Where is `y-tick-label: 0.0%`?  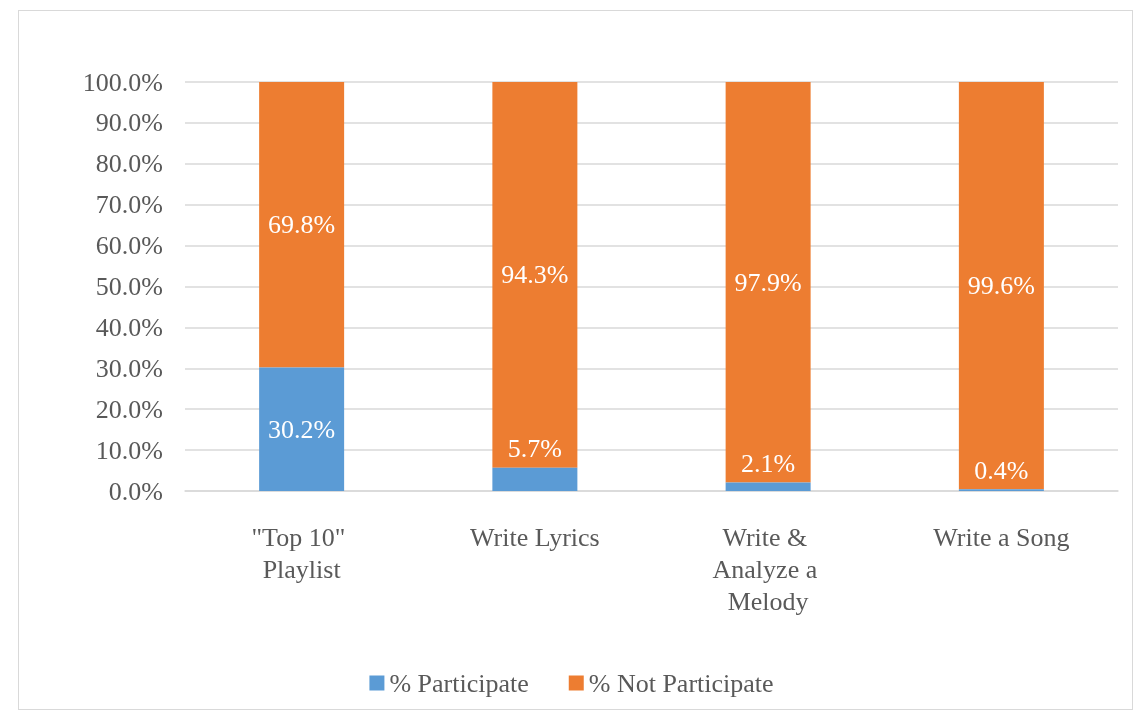 y-tick-label: 0.0% is located at coordinates (135, 491).